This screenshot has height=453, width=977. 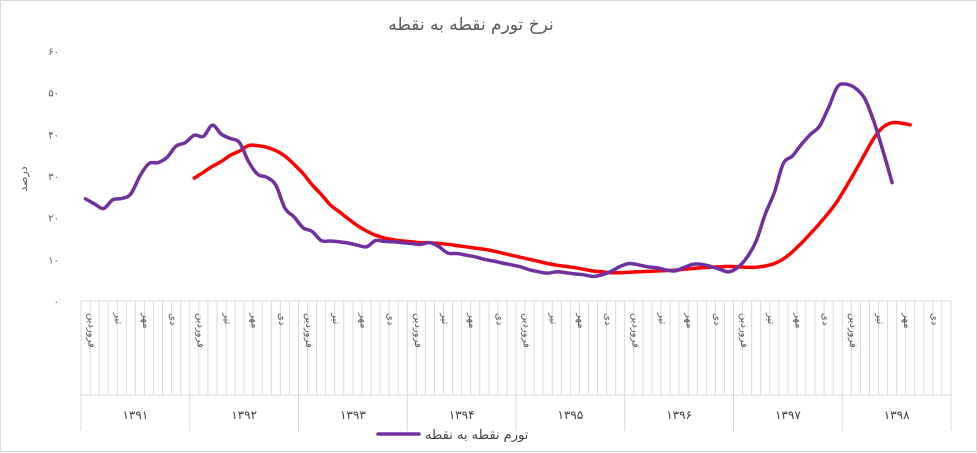 I want to click on year-label: ۱۳۹۸, so click(x=897, y=415).